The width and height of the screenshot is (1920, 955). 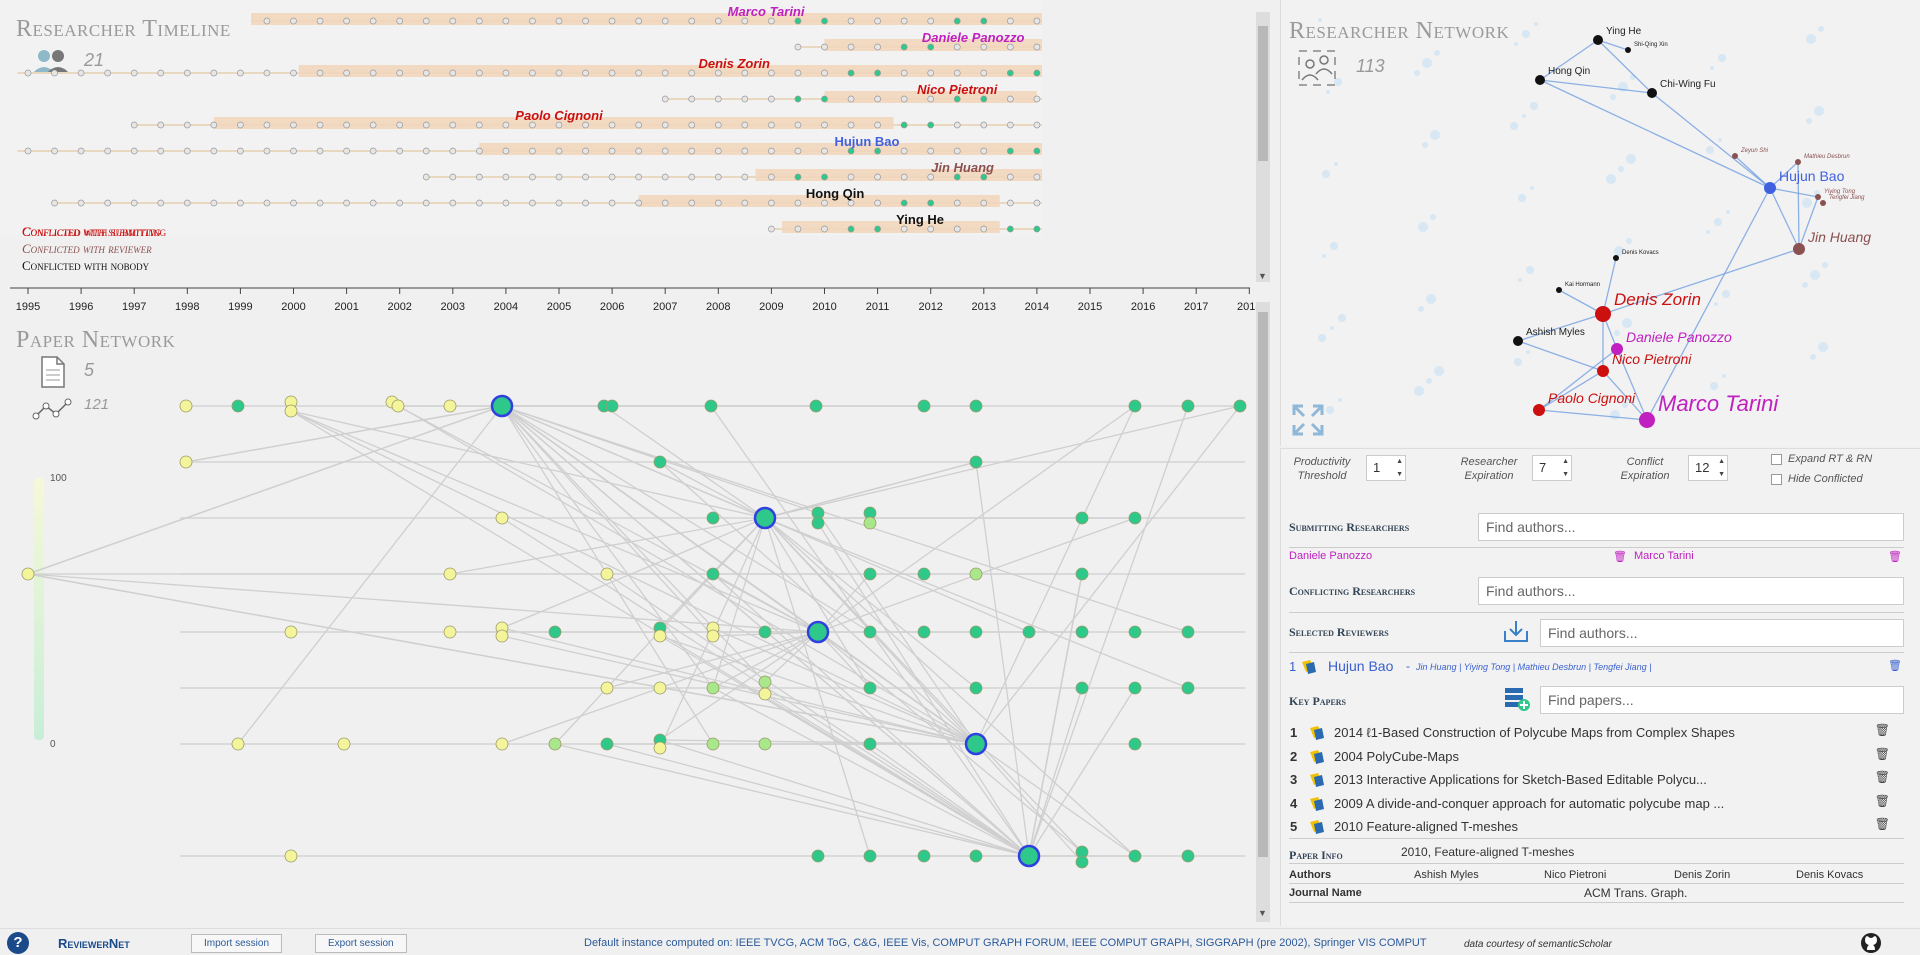 I want to click on hide-conflicted-checkbox: Hide Conflicted, so click(x=1817, y=479).